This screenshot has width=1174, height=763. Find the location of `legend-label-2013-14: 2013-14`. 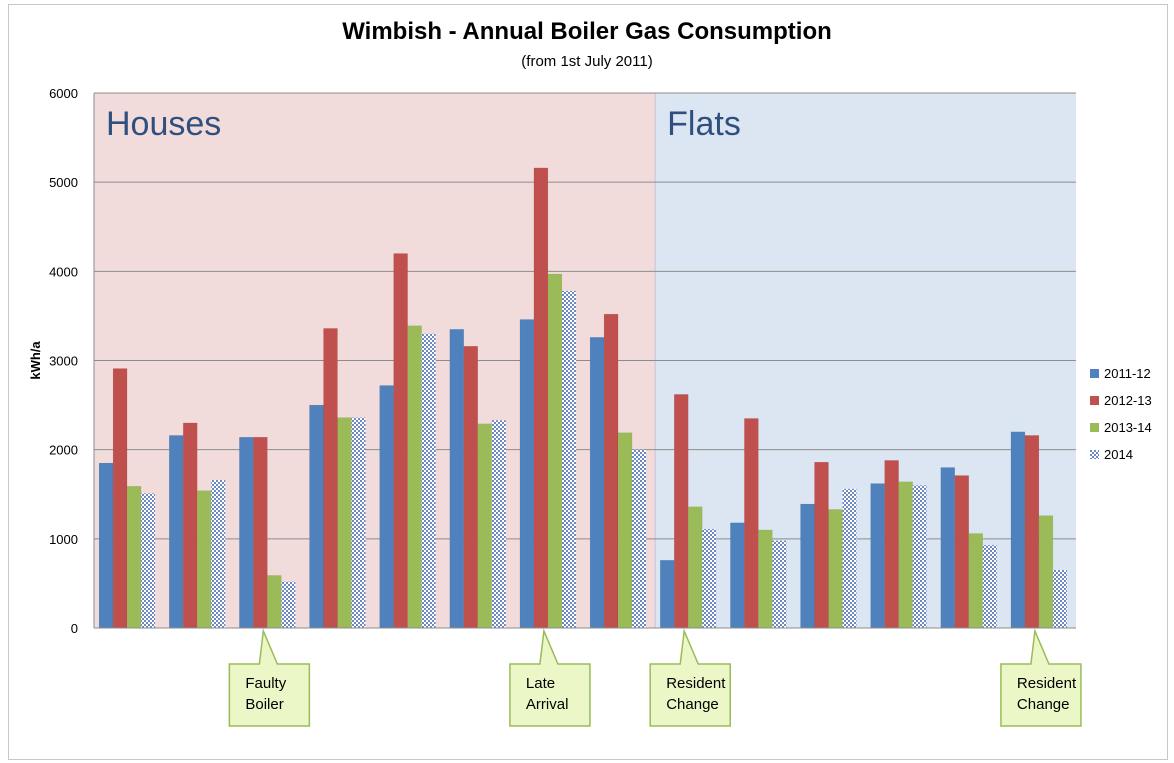

legend-label-2013-14: 2013-14 is located at coordinates (1128, 427).